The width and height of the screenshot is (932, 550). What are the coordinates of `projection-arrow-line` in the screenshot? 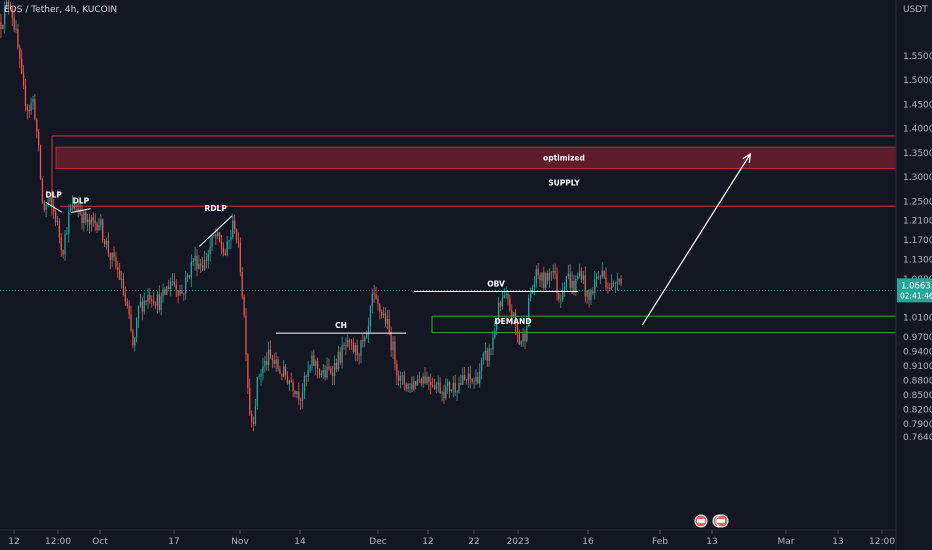 It's located at (696, 239).